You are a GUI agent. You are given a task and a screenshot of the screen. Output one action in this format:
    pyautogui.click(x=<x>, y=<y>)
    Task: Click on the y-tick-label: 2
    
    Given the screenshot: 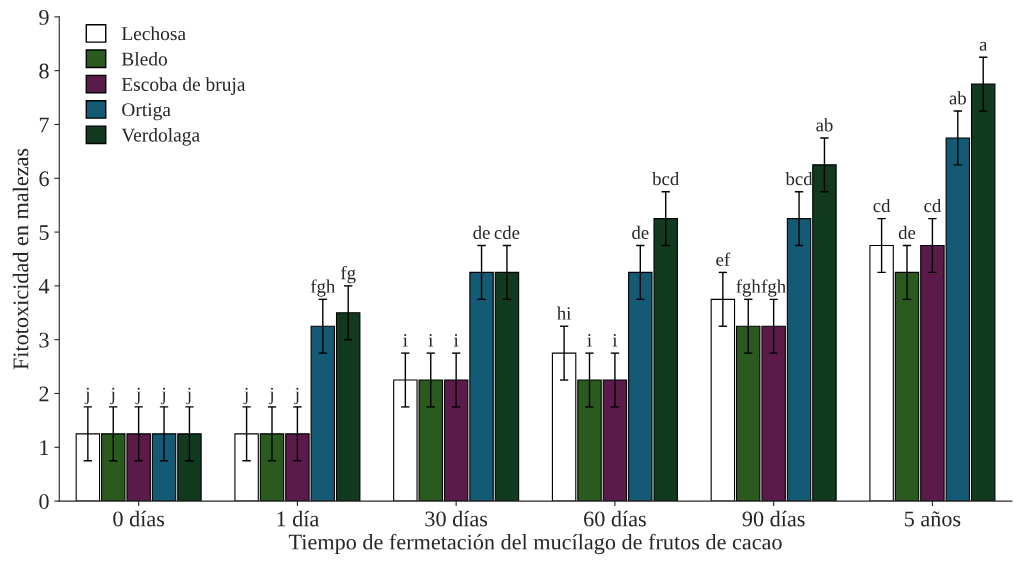 What is the action you would take?
    pyautogui.click(x=44, y=394)
    